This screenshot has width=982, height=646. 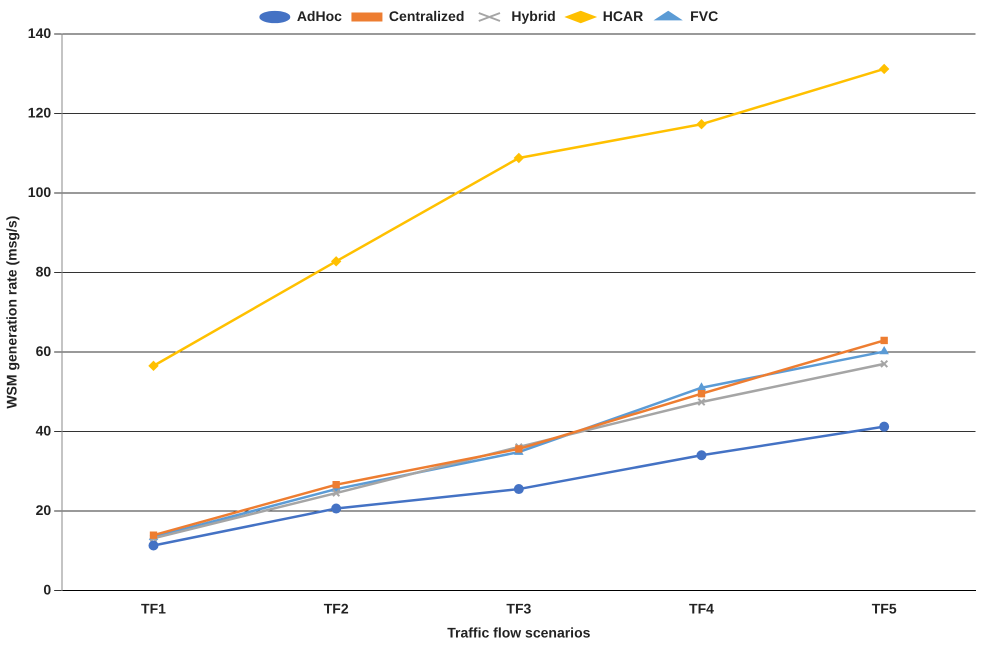 What do you see at coordinates (319, 16) in the screenshot?
I see `legend-label: AdHoc` at bounding box center [319, 16].